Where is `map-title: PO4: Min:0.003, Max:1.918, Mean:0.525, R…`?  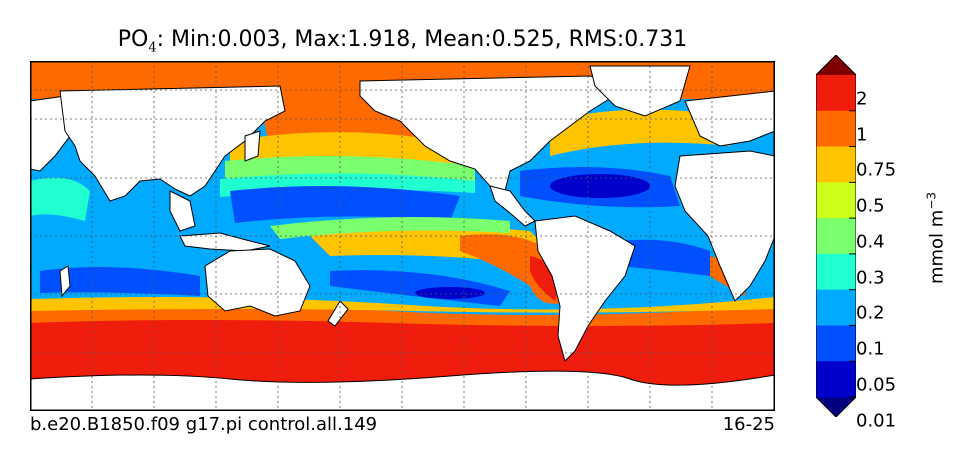
map-title: PO4: Min:0.003, Max:1.918, Mean:0.525, R… is located at coordinates (402, 41).